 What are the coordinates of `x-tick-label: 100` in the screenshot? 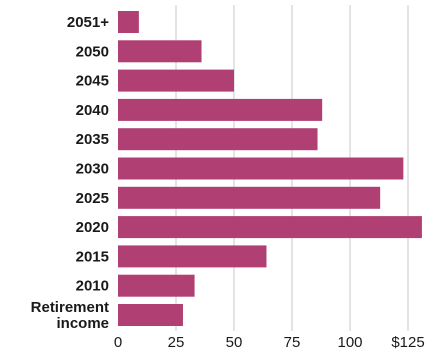 It's located at (349, 341).